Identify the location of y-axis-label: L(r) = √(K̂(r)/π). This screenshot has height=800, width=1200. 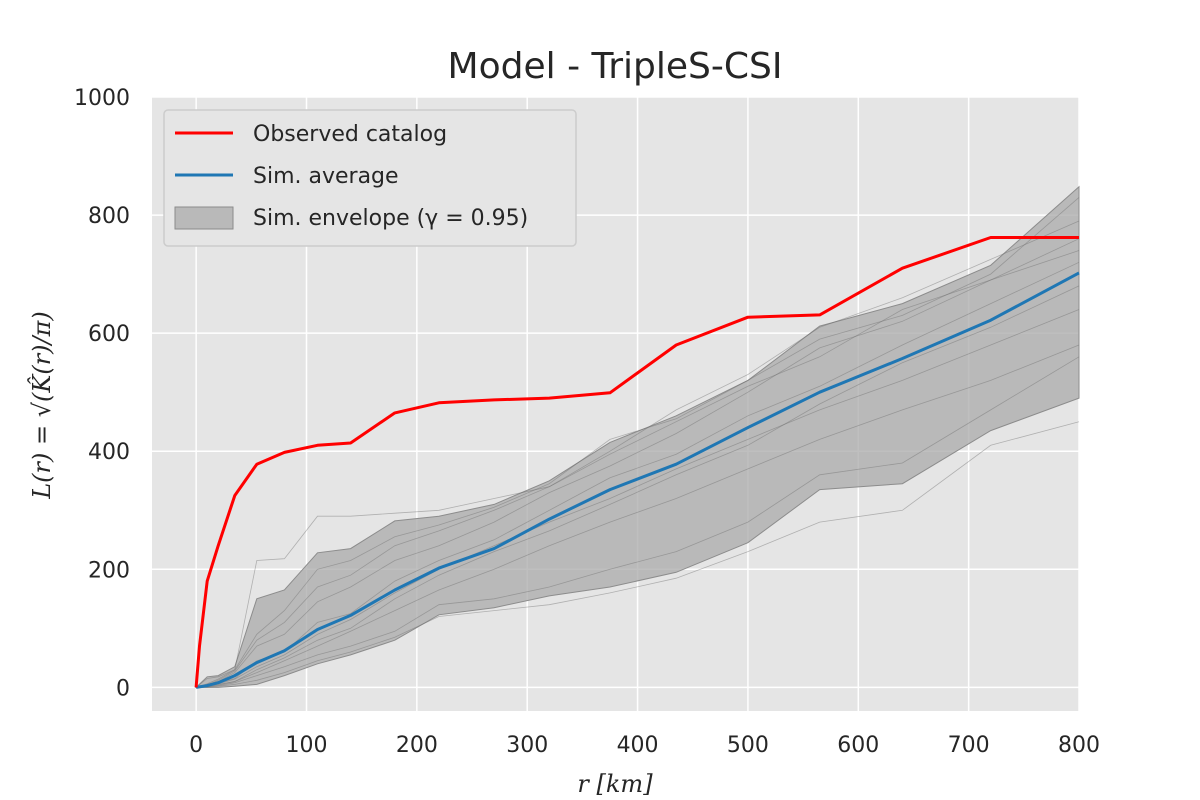
(42, 405).